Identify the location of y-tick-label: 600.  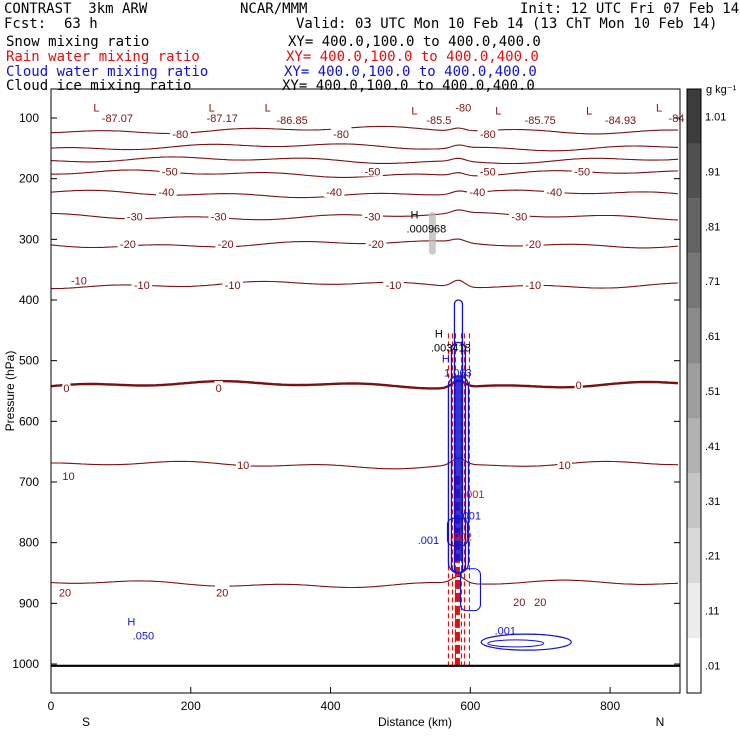
(29, 421).